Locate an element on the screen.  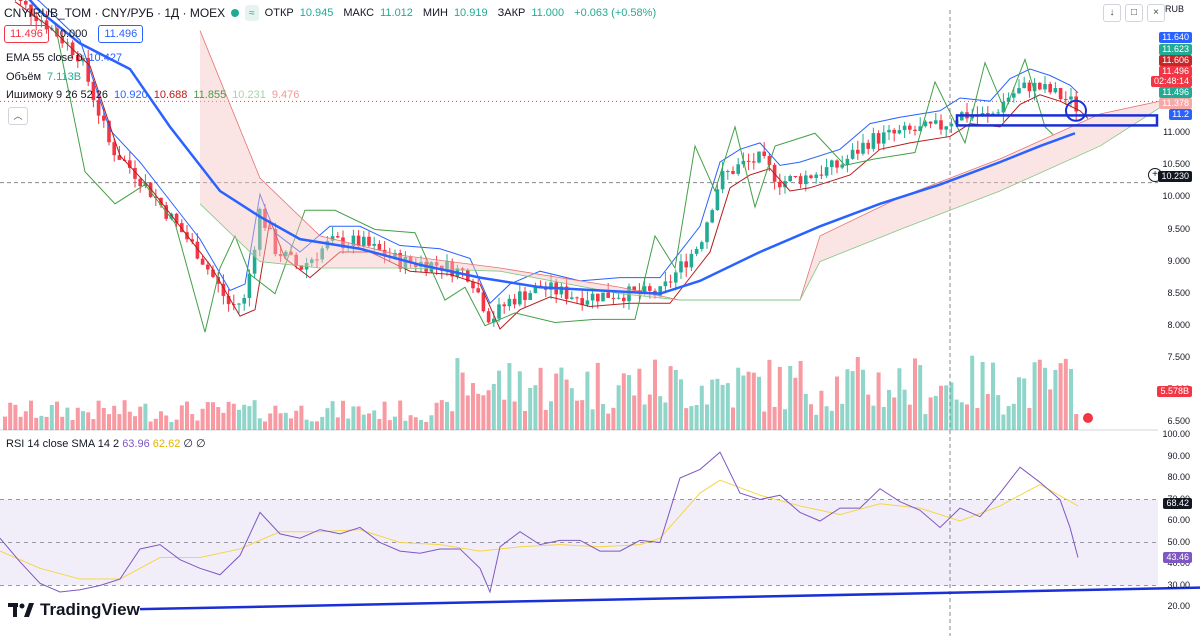
price-tick-label: 8.500 is located at coordinates (1178, 292).